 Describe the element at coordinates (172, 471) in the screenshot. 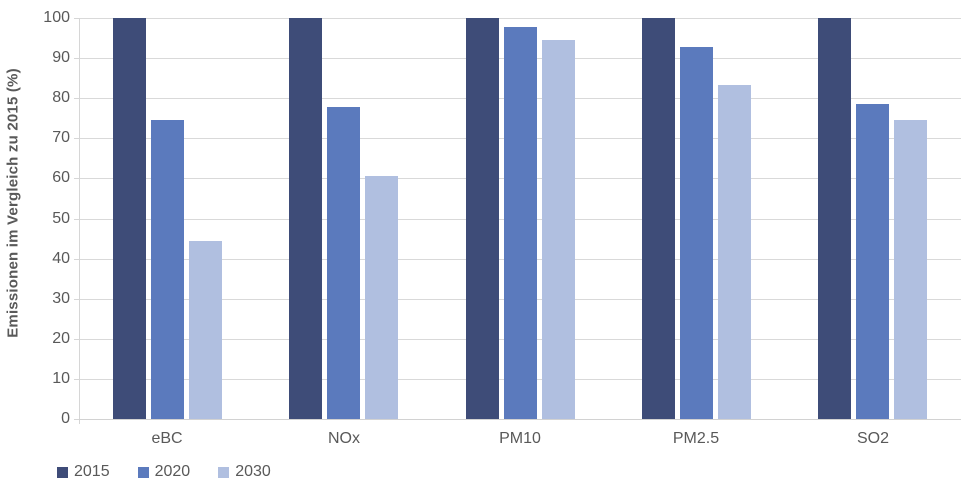

I see `legend-label-2020: 2020` at that location.